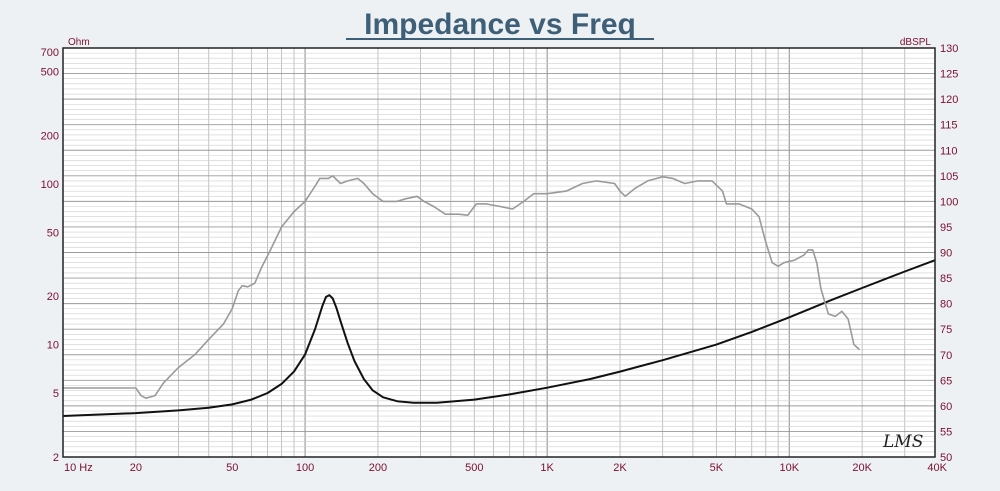 This screenshot has height=491, width=1000. Describe the element at coordinates (946, 356) in the screenshot. I see `y-right-tick-label: 70` at that location.